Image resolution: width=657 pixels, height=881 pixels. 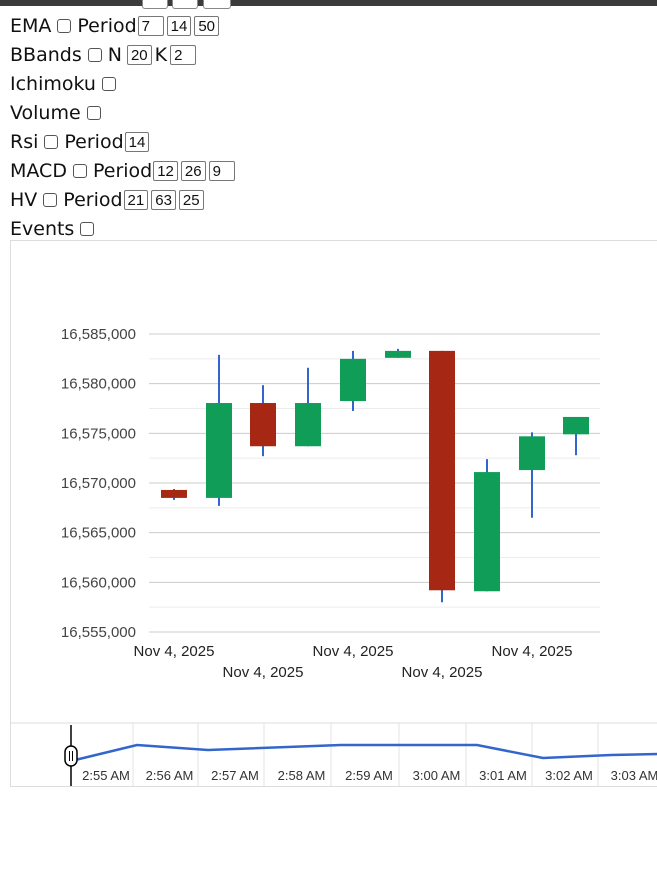 I want to click on indicator-row-volume: Volume, so click(x=124, y=112).